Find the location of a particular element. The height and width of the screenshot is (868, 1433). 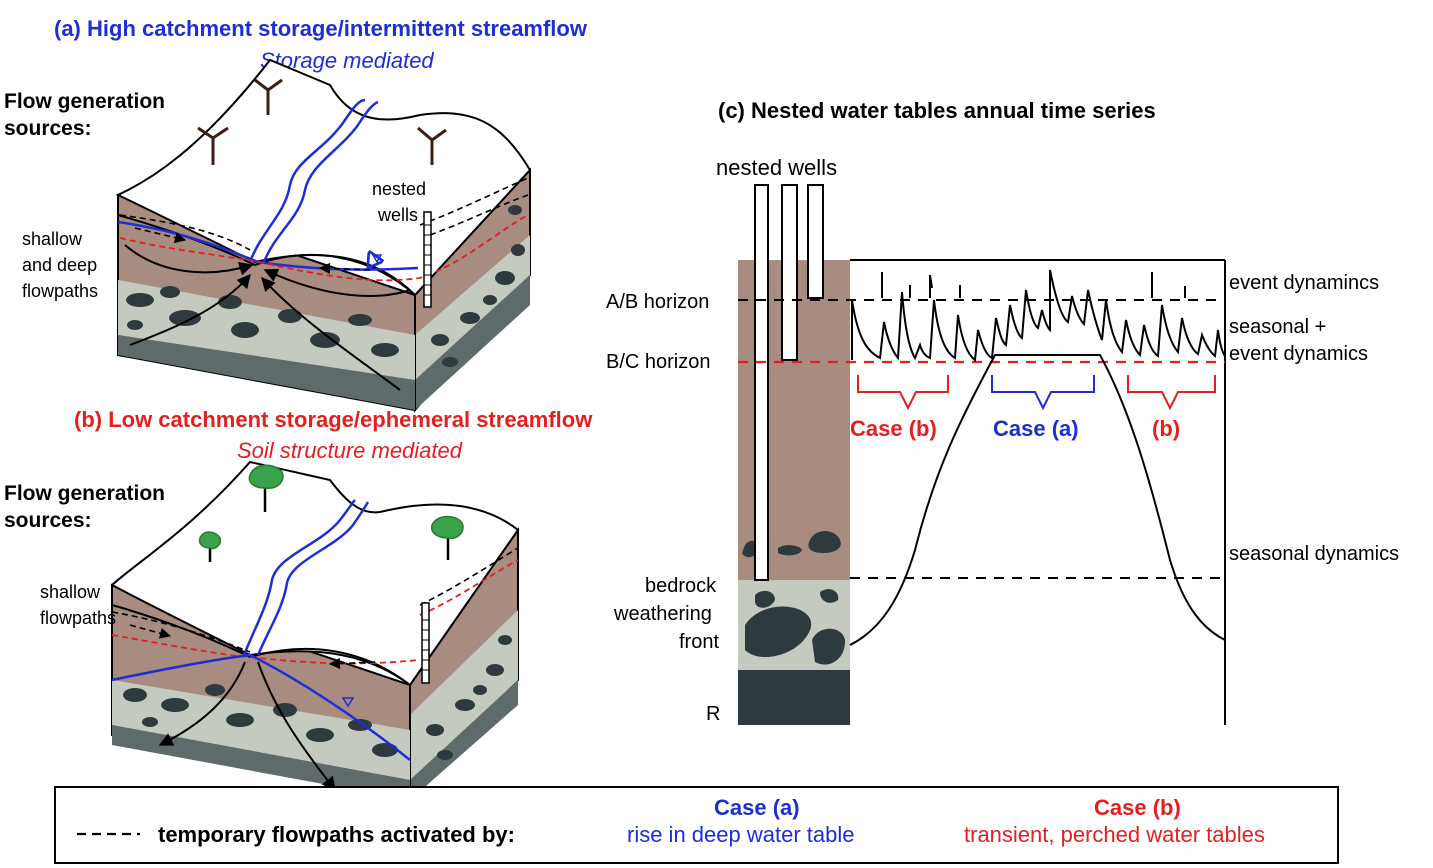

panel-a-flowpaths-label-3: flowpaths is located at coordinates (60, 291).